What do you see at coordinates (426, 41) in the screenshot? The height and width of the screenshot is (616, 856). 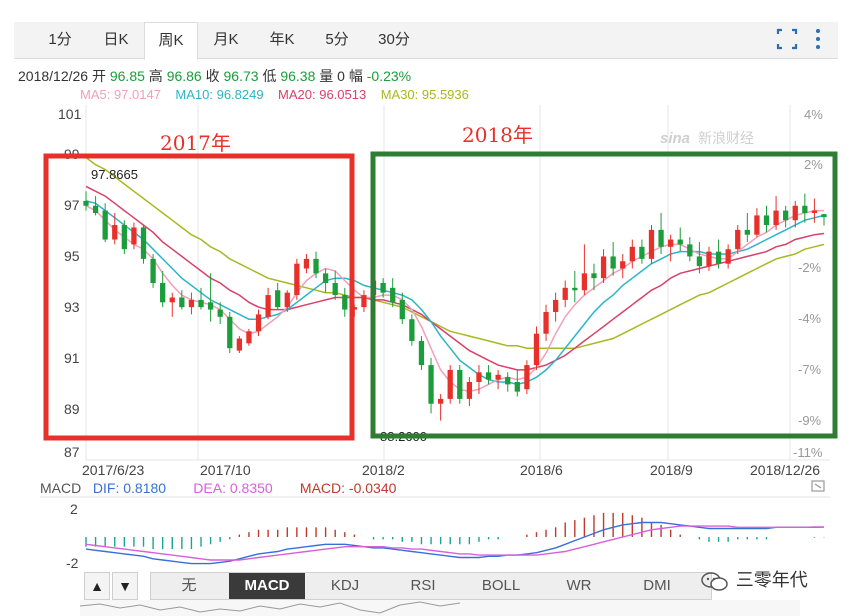 I see `period-tab-bar: 1分 日K 周K 月K 年K 5分 30分` at bounding box center [426, 41].